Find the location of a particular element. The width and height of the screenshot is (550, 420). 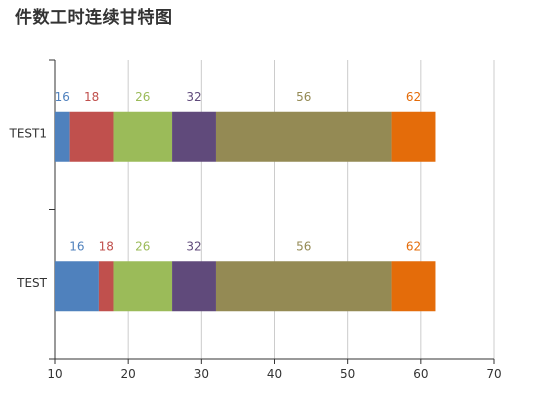

chart-title: 件数工时连续甘特图 is located at coordinates (94, 18).